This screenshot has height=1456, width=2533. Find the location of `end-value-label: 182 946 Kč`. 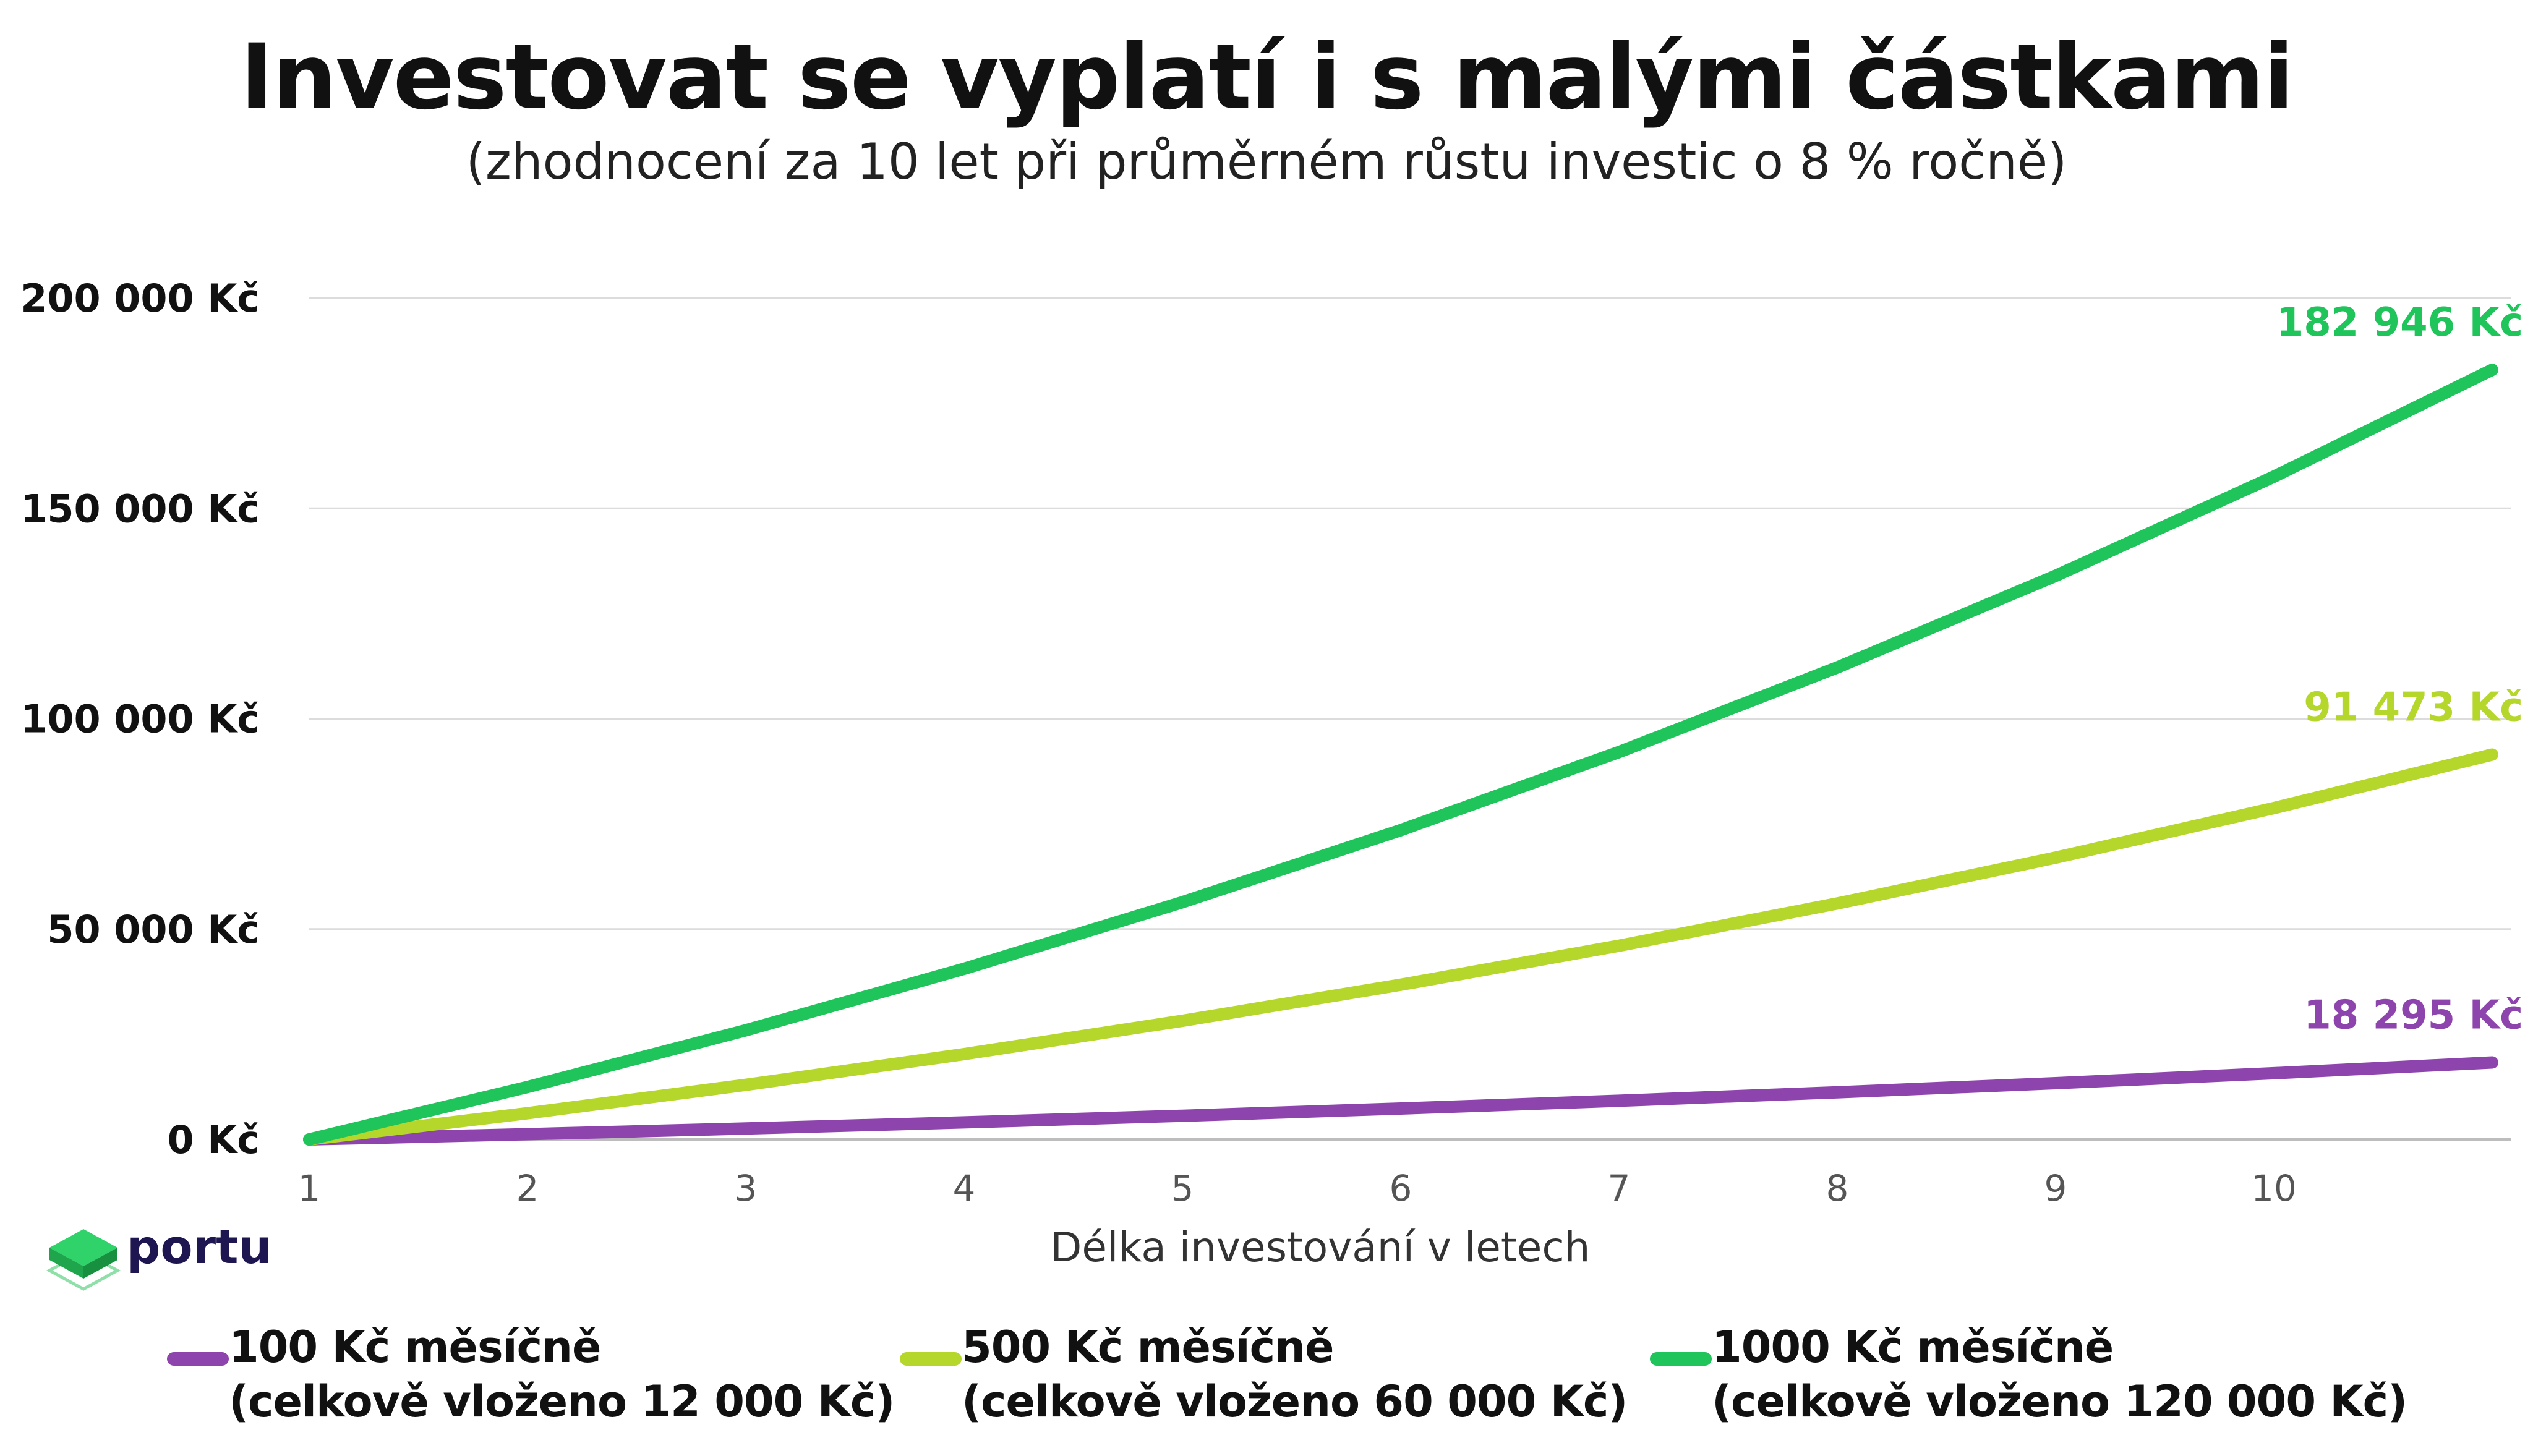

end-value-label: 182 946 Kč is located at coordinates (2399, 323).